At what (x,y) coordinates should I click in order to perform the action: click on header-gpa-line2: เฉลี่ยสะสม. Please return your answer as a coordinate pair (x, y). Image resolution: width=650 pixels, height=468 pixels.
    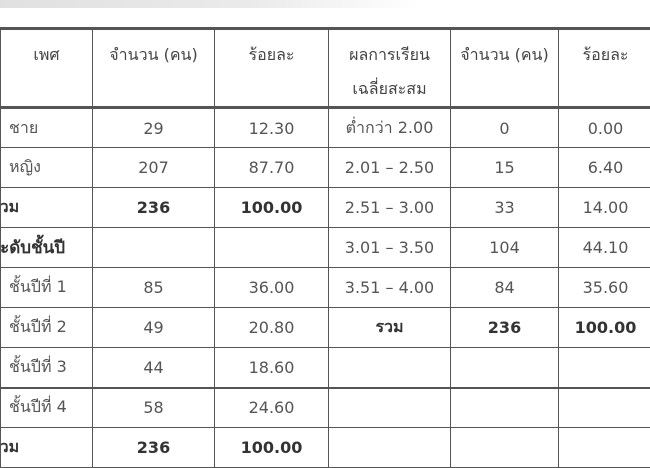
    Looking at the image, I should click on (389, 89).